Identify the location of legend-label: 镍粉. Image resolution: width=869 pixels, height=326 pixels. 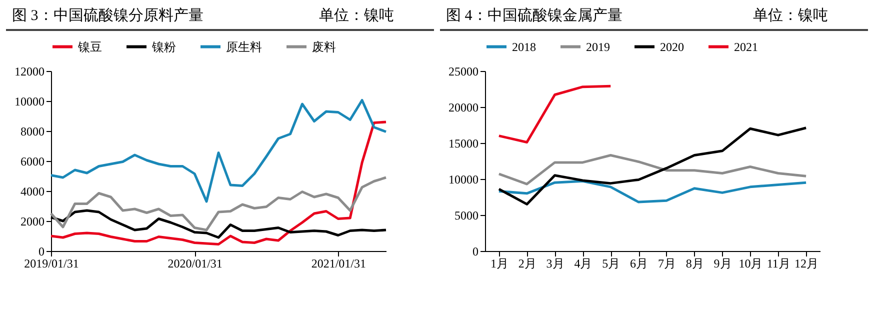
(163, 47).